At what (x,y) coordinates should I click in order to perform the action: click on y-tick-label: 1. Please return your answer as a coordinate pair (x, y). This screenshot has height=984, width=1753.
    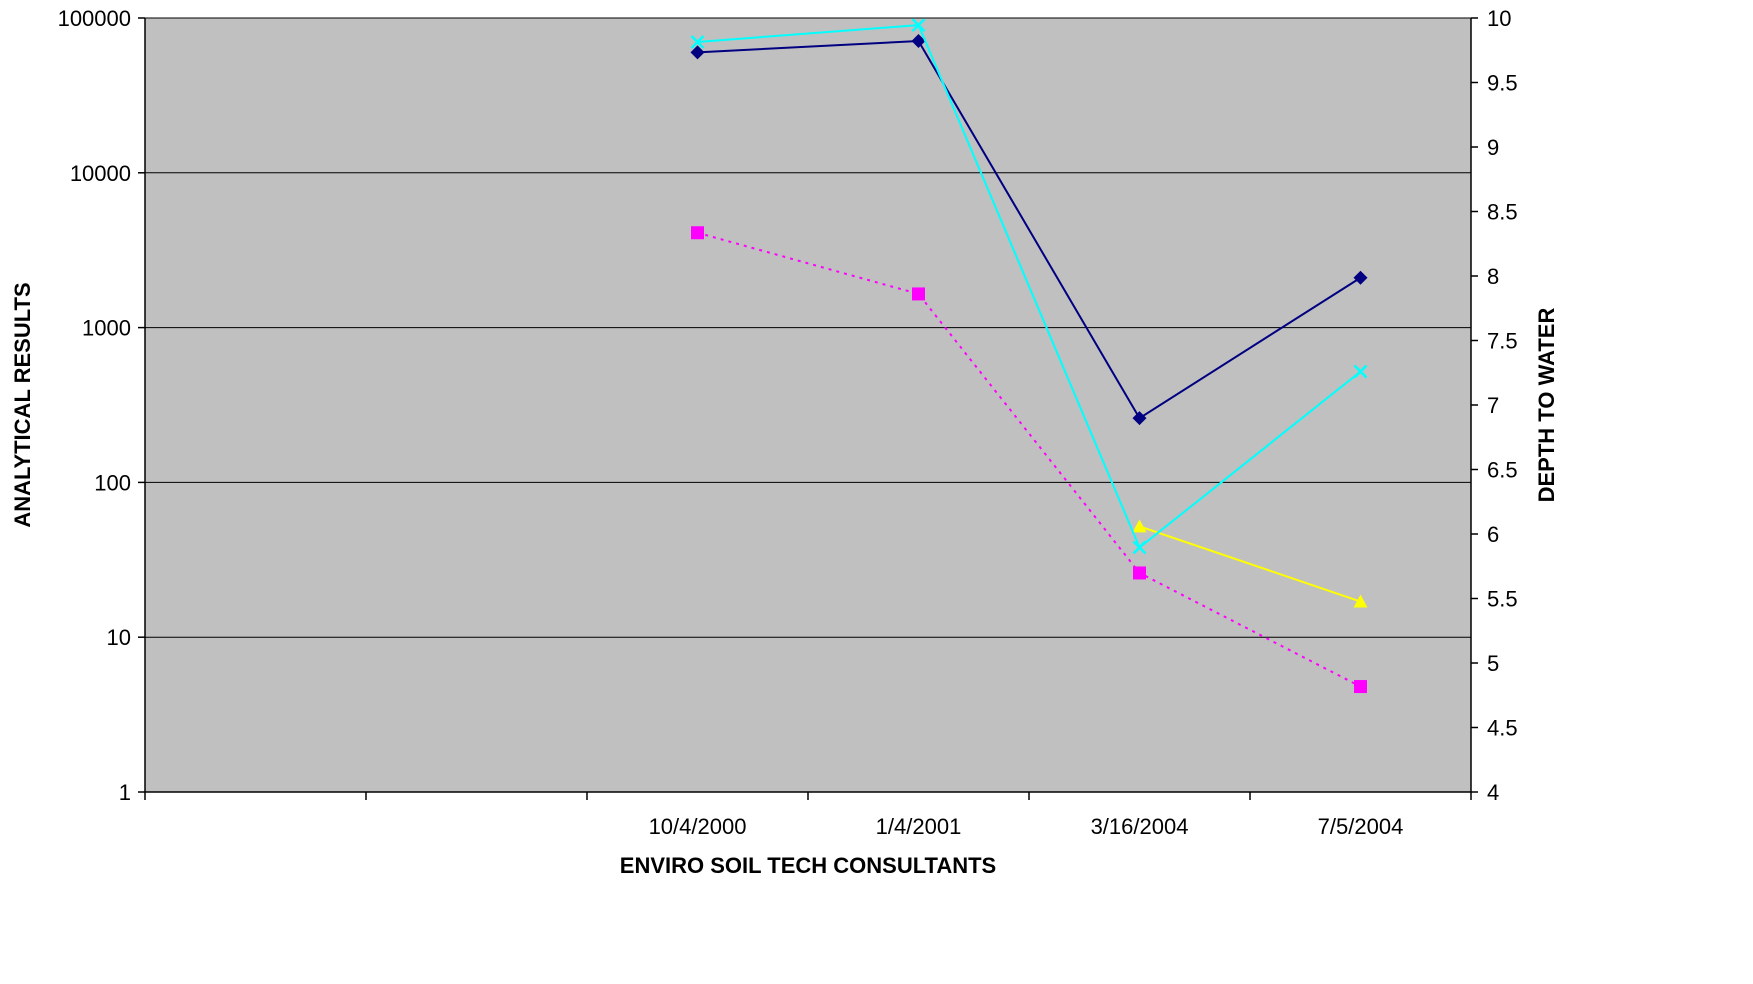
    Looking at the image, I should click on (125, 792).